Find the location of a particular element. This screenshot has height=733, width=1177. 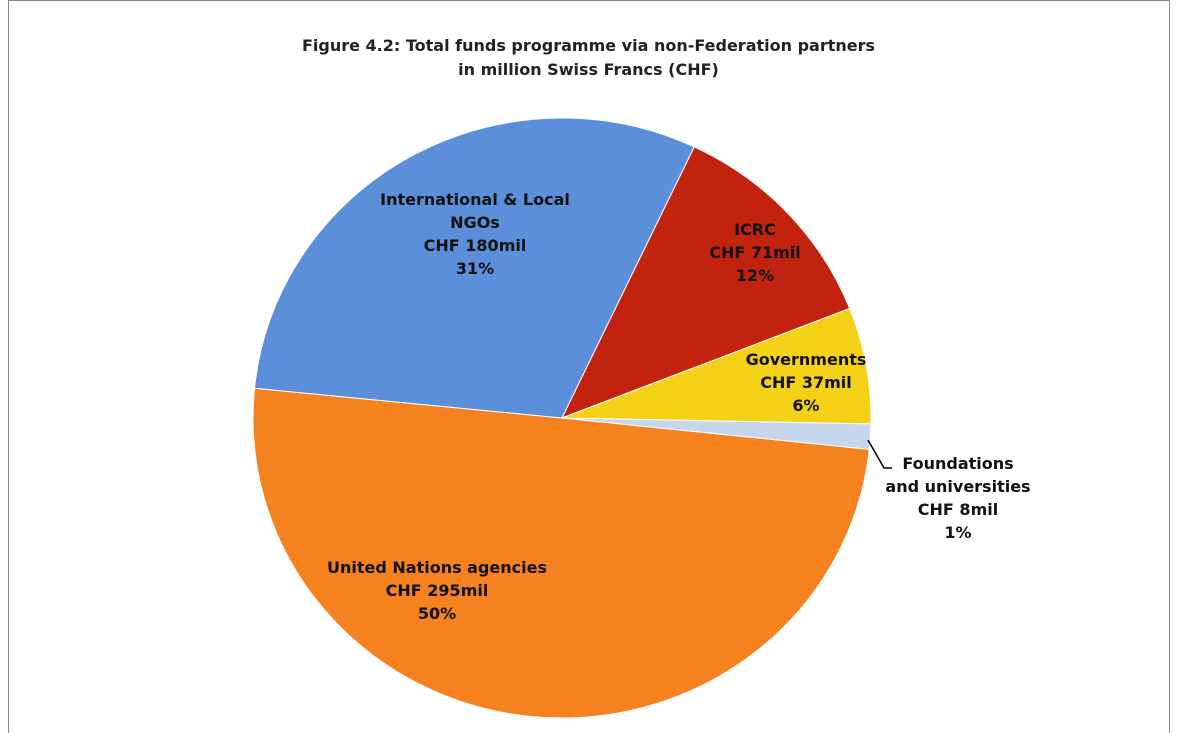

slice-value: 6% is located at coordinates (806, 405).